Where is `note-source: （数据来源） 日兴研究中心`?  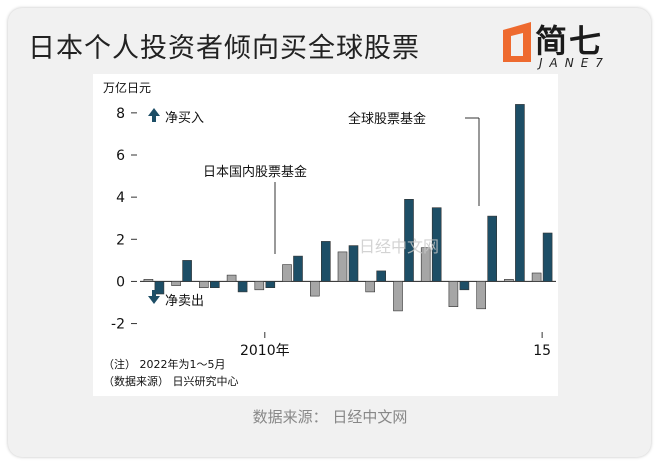 note-source: （数据来源） 日兴研究中心 is located at coordinates (171, 381).